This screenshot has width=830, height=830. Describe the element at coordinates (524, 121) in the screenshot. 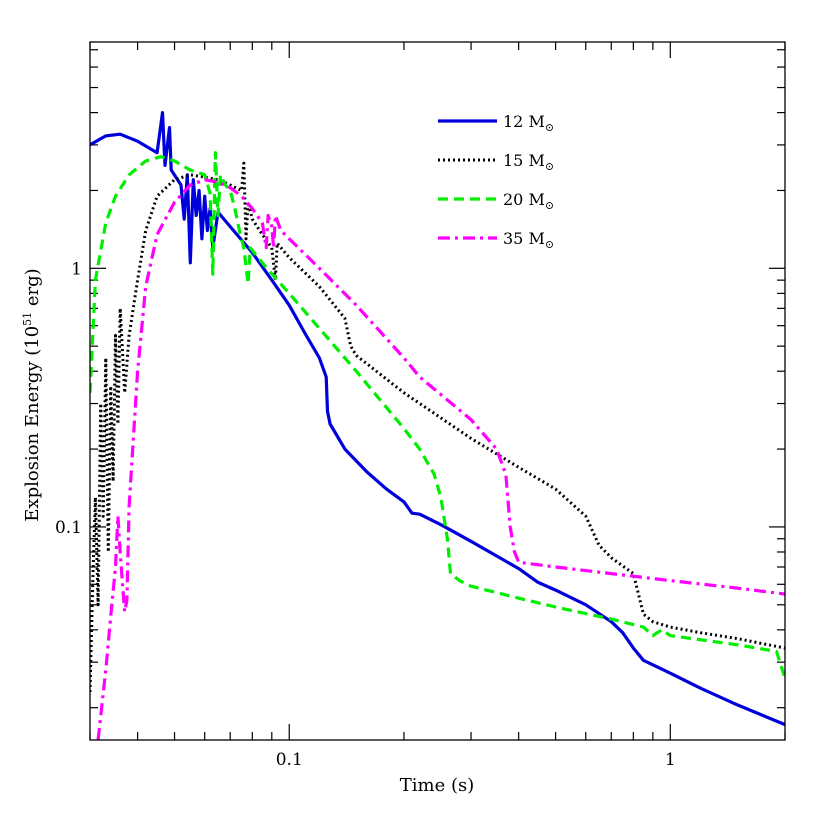

I see `legend-label-main: 12 M` at that location.